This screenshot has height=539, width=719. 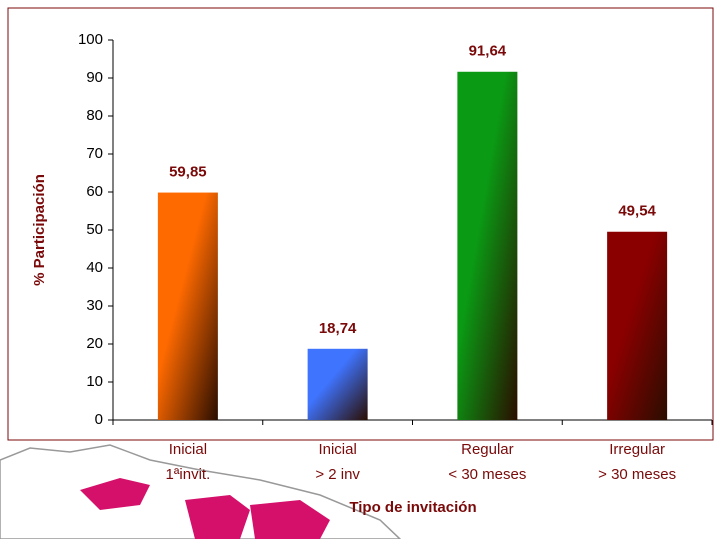 I want to click on y-tick-label: 50, so click(x=94, y=229).